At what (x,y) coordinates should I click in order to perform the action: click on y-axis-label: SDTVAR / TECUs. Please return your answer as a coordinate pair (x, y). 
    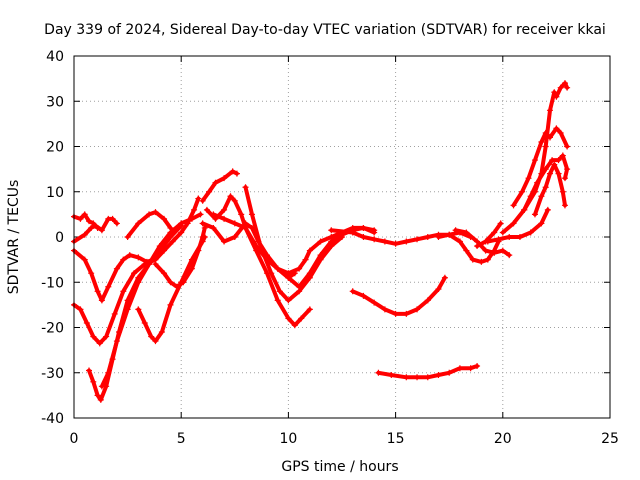
    Looking at the image, I should click on (14, 237).